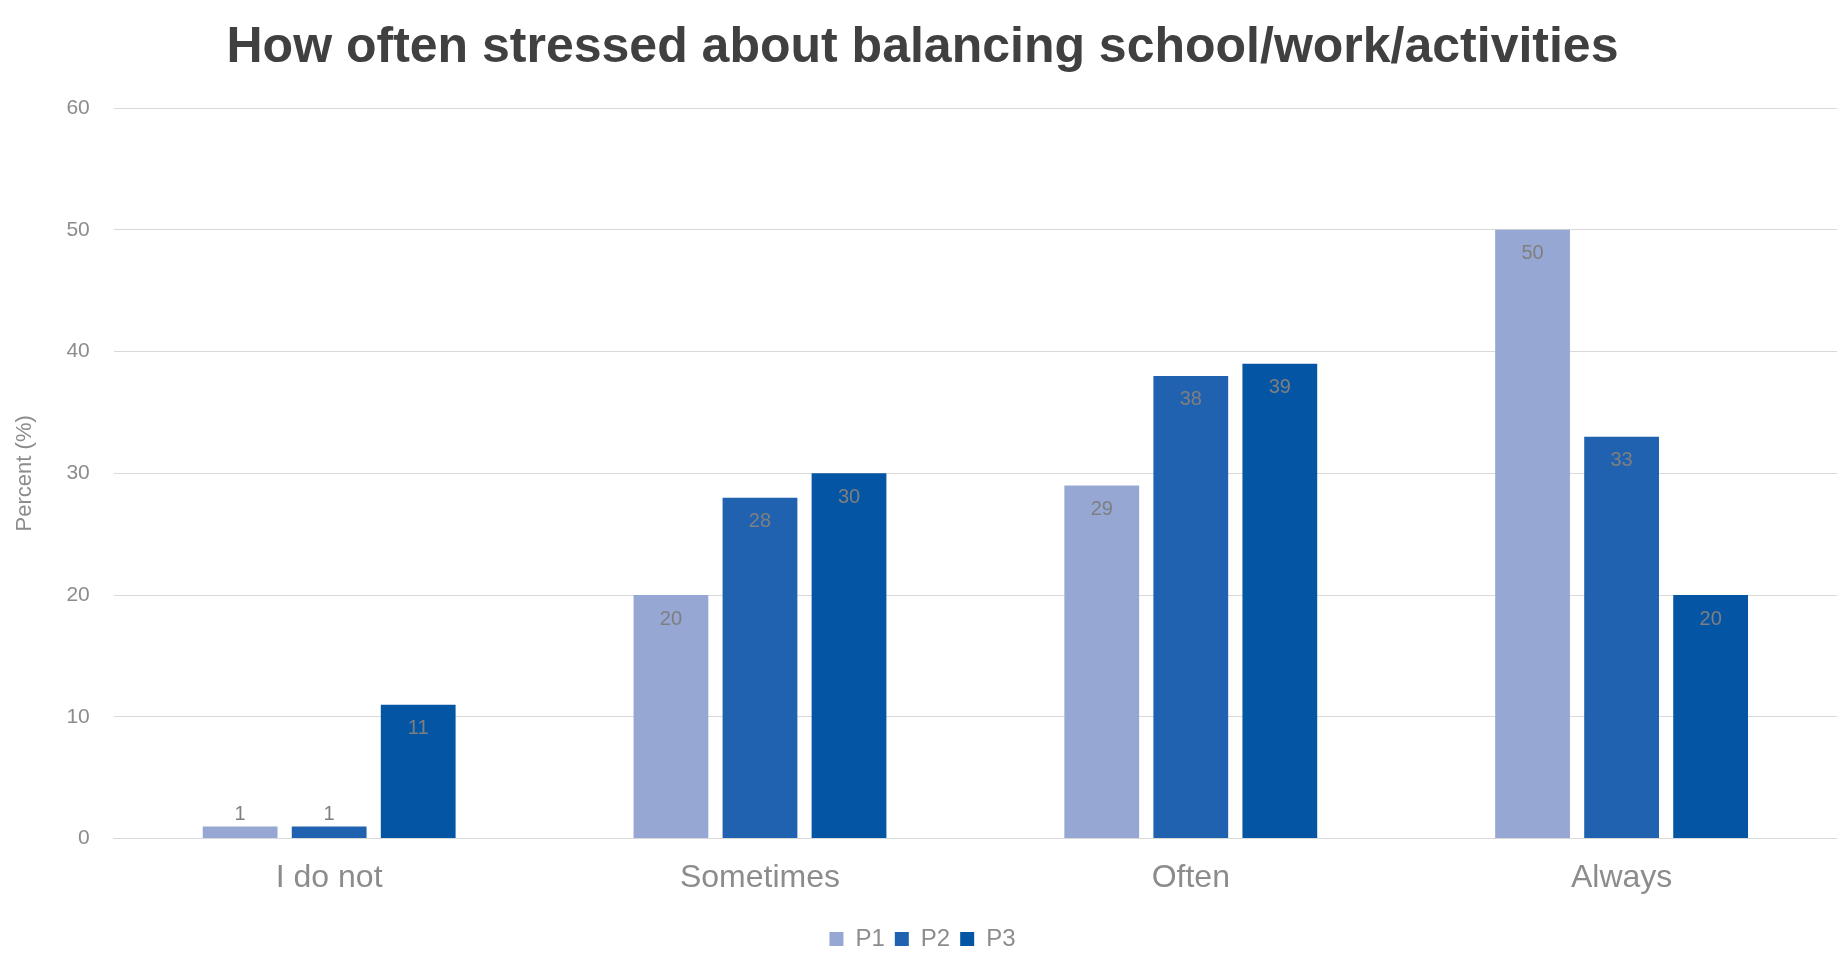 This screenshot has height=969, width=1845. I want to click on data-label: 33, so click(1621, 459).